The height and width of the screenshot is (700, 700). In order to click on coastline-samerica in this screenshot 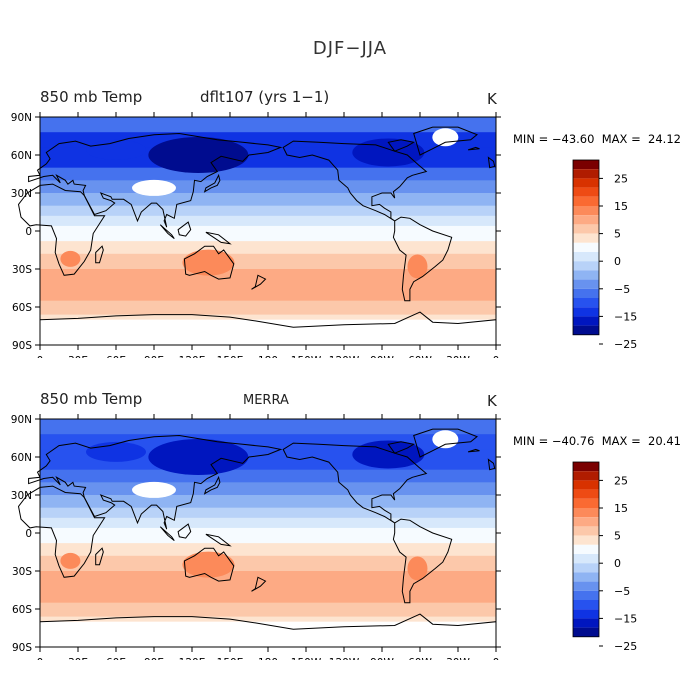, I will do `click(422, 561)`.